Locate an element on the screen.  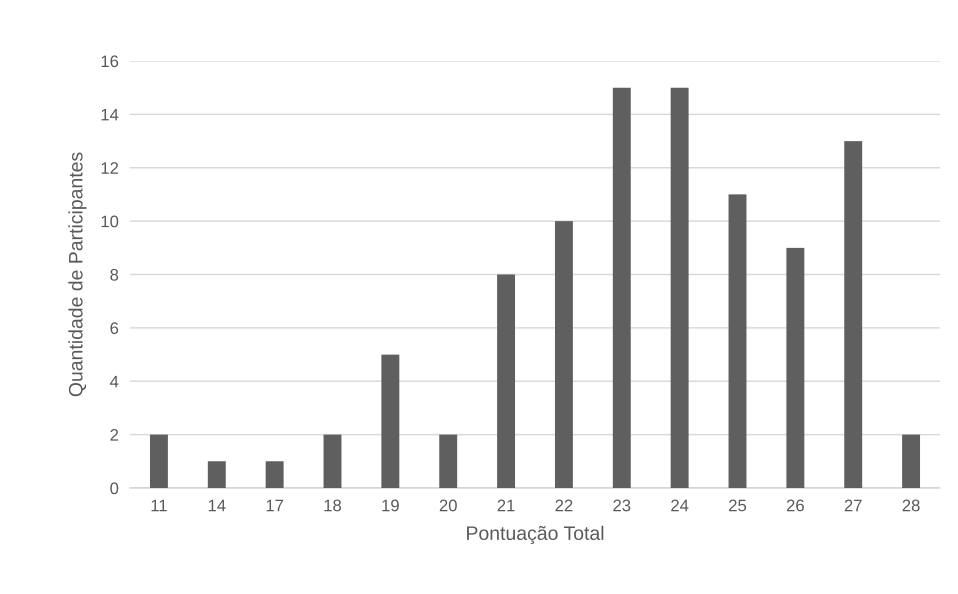
y-tick-label: 14 is located at coordinates (110, 114).